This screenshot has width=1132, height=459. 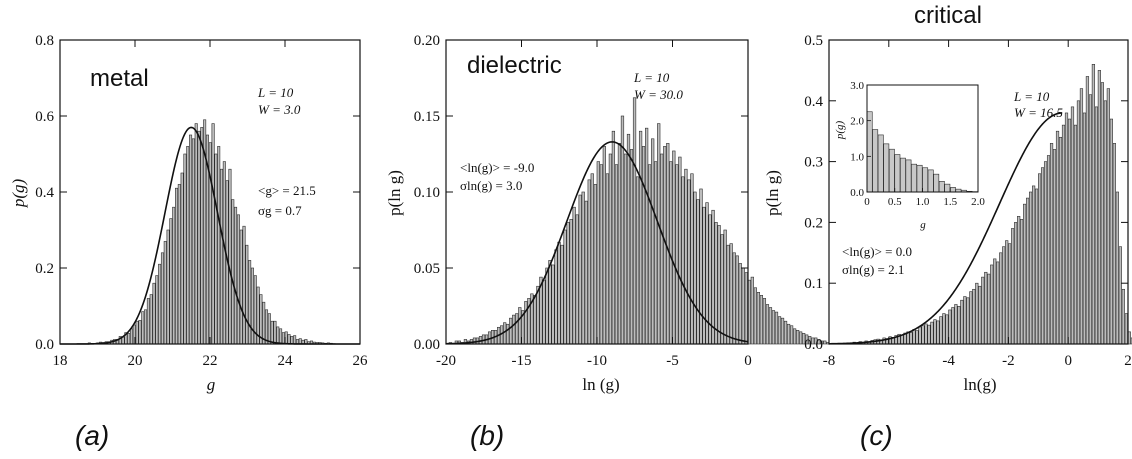 What do you see at coordinates (287, 190) in the screenshot?
I see `ann-mean: <g> = 21.5` at bounding box center [287, 190].